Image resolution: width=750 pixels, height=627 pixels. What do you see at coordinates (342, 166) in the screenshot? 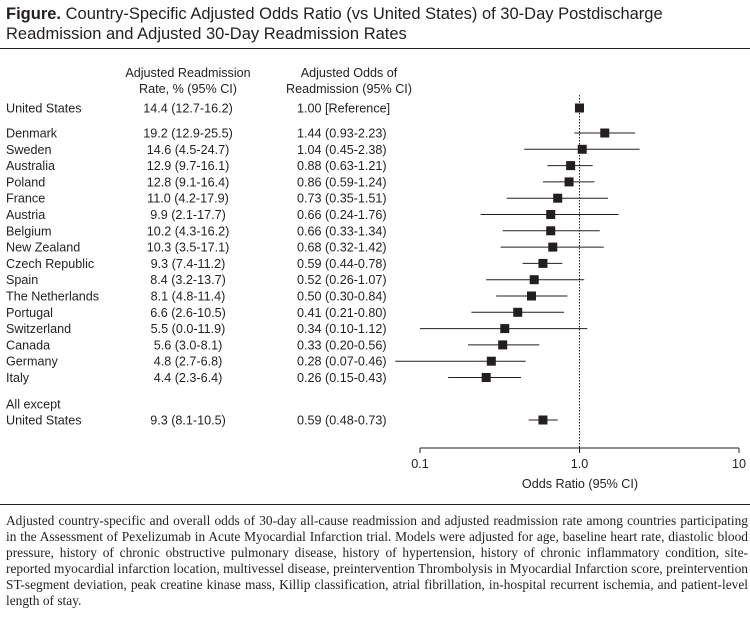
I see `or-value-3: 0.88 (0.63-1.21)` at bounding box center [342, 166].